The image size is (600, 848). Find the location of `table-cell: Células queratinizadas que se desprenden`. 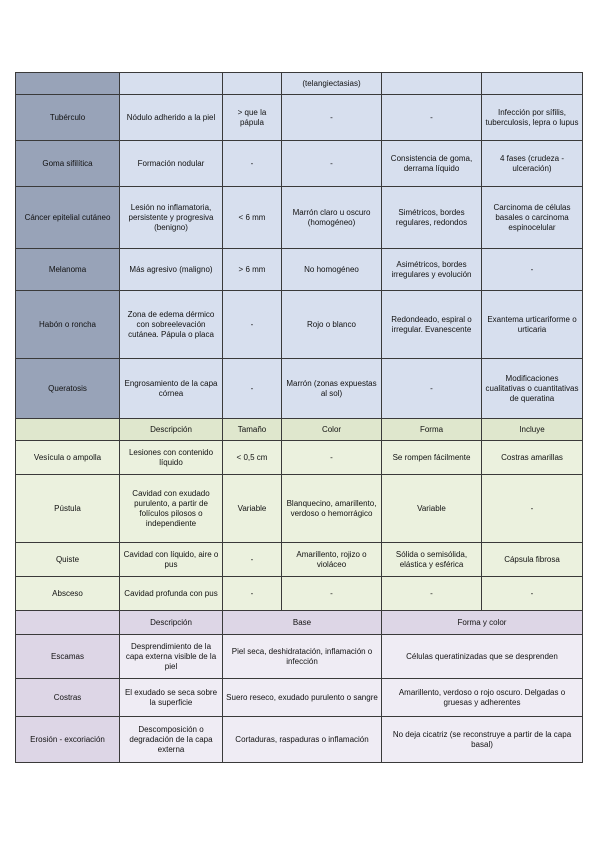

table-cell: Células queratinizadas que se desprenden is located at coordinates (482, 656).